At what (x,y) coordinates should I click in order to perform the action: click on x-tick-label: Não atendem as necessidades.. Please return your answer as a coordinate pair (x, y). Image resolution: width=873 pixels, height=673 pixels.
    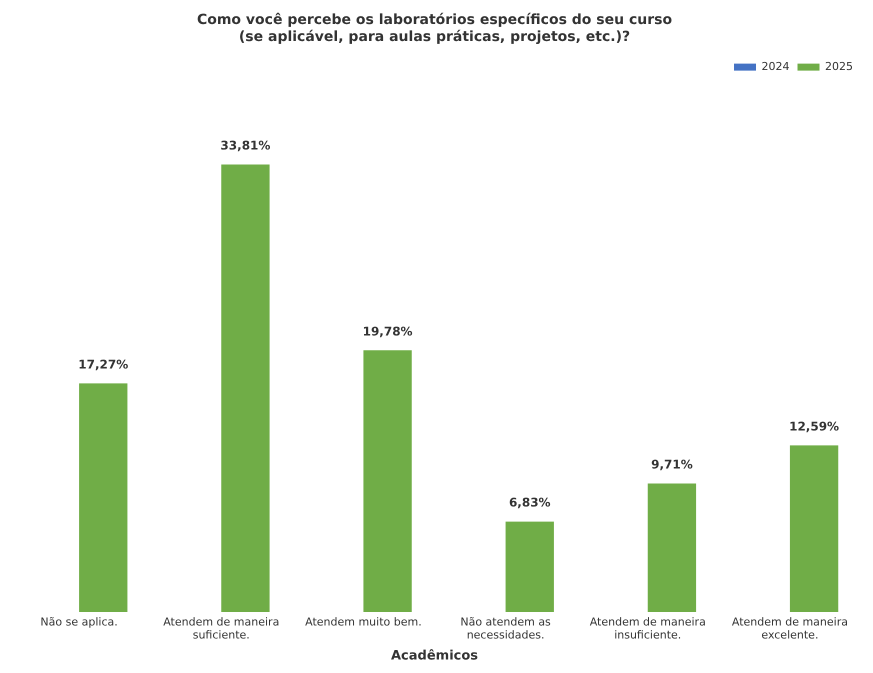
    Looking at the image, I should click on (506, 628).